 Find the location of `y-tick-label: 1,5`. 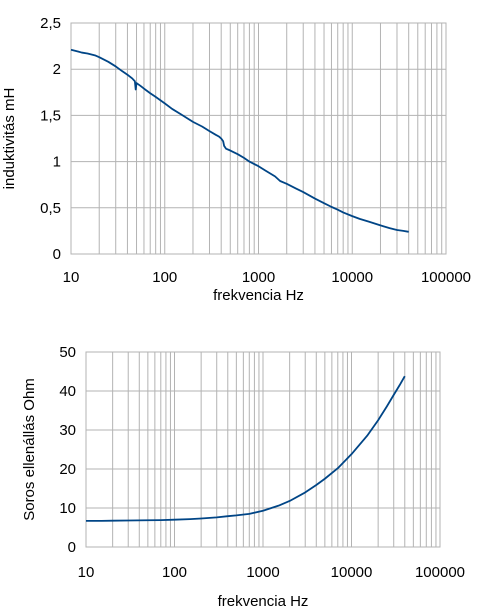

y-tick-label: 1,5 is located at coordinates (50, 115).